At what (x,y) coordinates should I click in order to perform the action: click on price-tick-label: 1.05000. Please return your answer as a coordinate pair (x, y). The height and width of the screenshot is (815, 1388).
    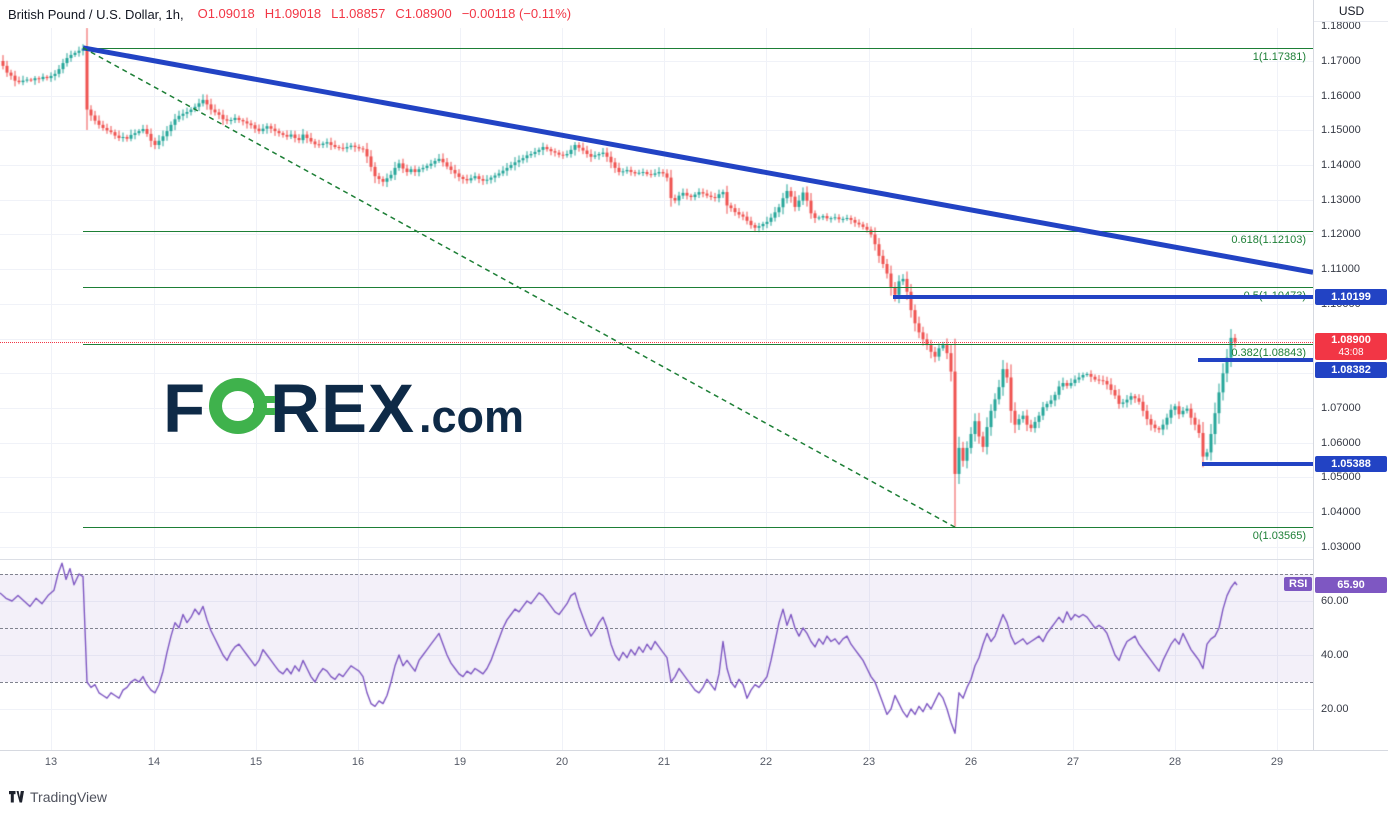
    Looking at the image, I should click on (1341, 477).